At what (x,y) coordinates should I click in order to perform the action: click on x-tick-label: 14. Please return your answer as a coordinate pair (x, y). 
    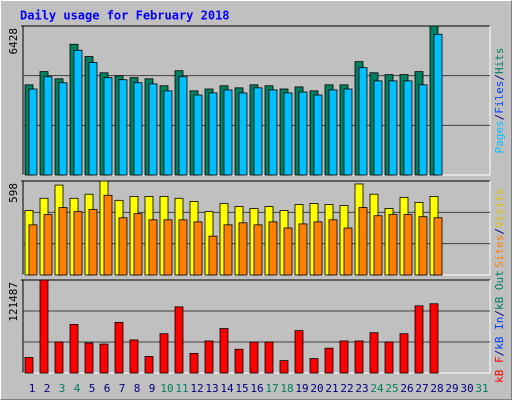
    Looking at the image, I should click on (227, 388).